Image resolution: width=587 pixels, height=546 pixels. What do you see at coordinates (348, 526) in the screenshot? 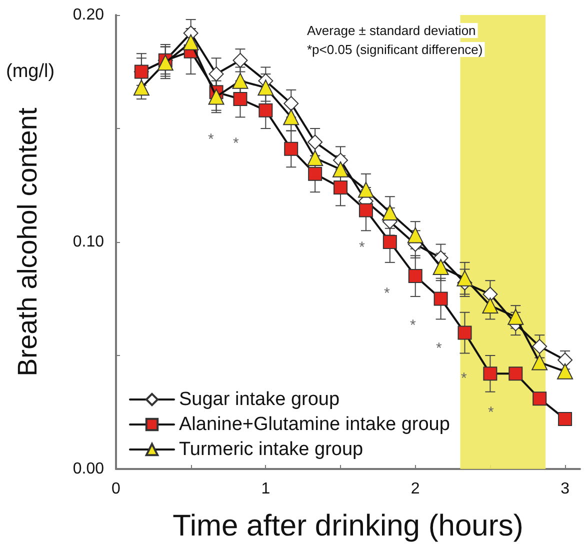
I see `x-axis-title: Time after drinking (hours)` at bounding box center [348, 526].